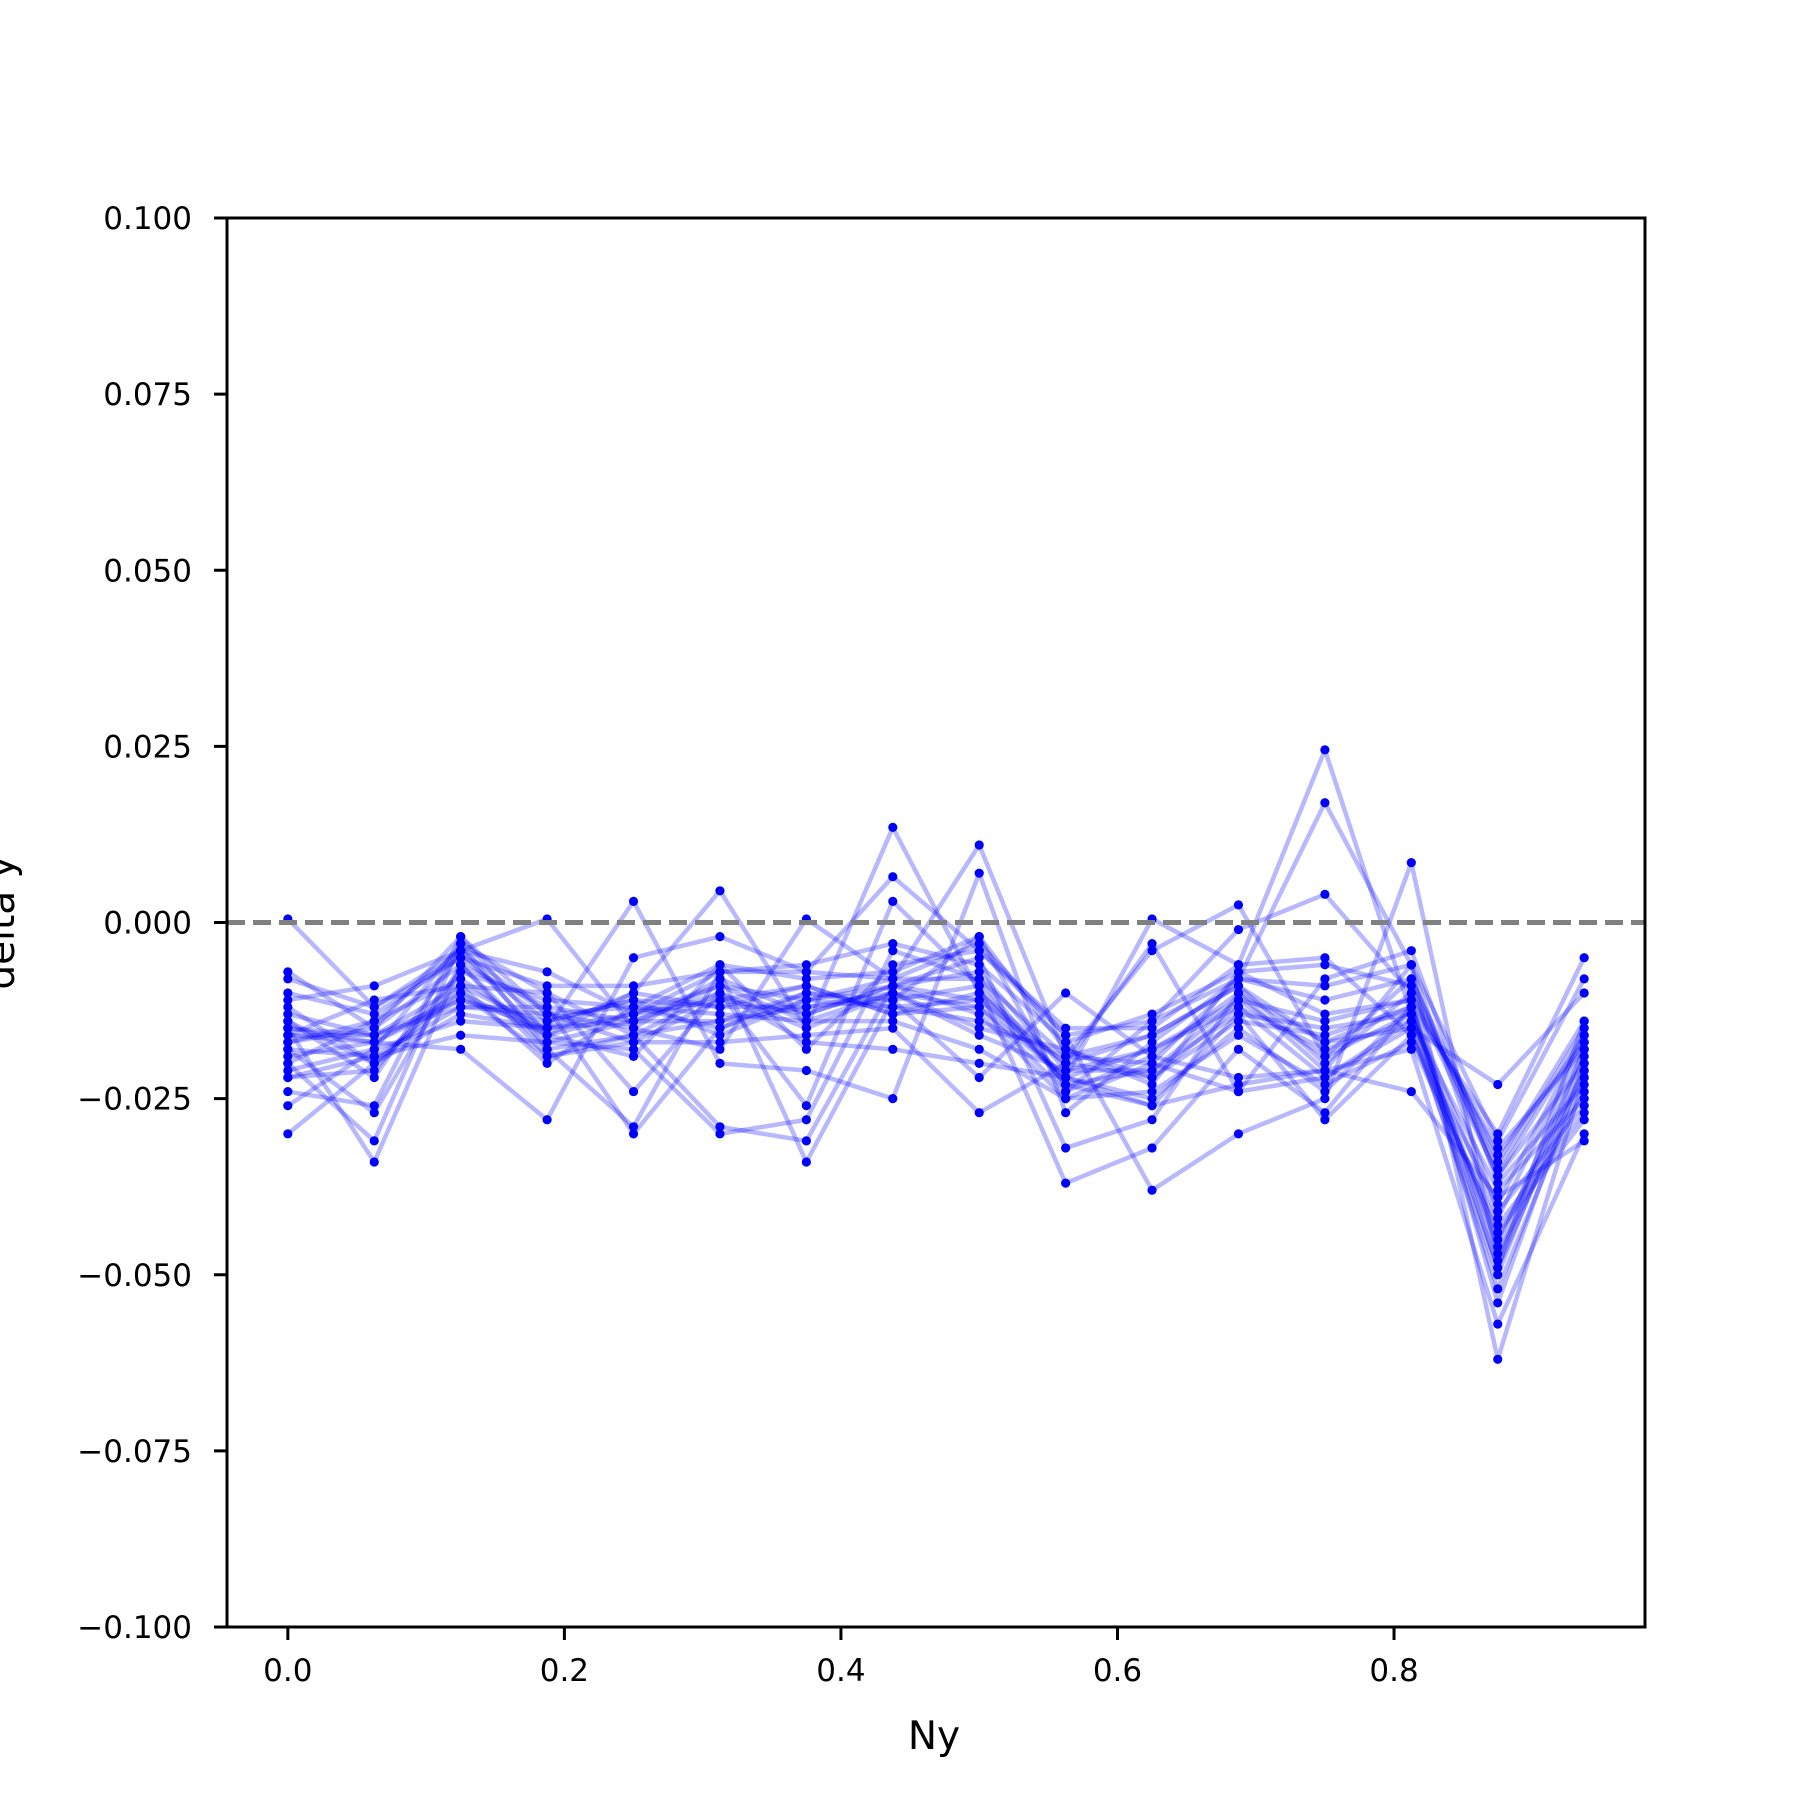  Describe the element at coordinates (1393, 1671) in the screenshot. I see `x-tick-label: 0.8` at that location.